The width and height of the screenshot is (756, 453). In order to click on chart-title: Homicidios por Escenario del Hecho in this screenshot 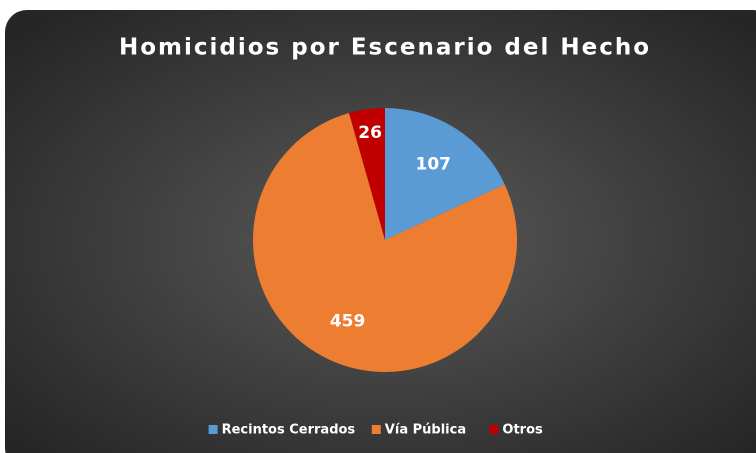, I will do `click(385, 48)`.